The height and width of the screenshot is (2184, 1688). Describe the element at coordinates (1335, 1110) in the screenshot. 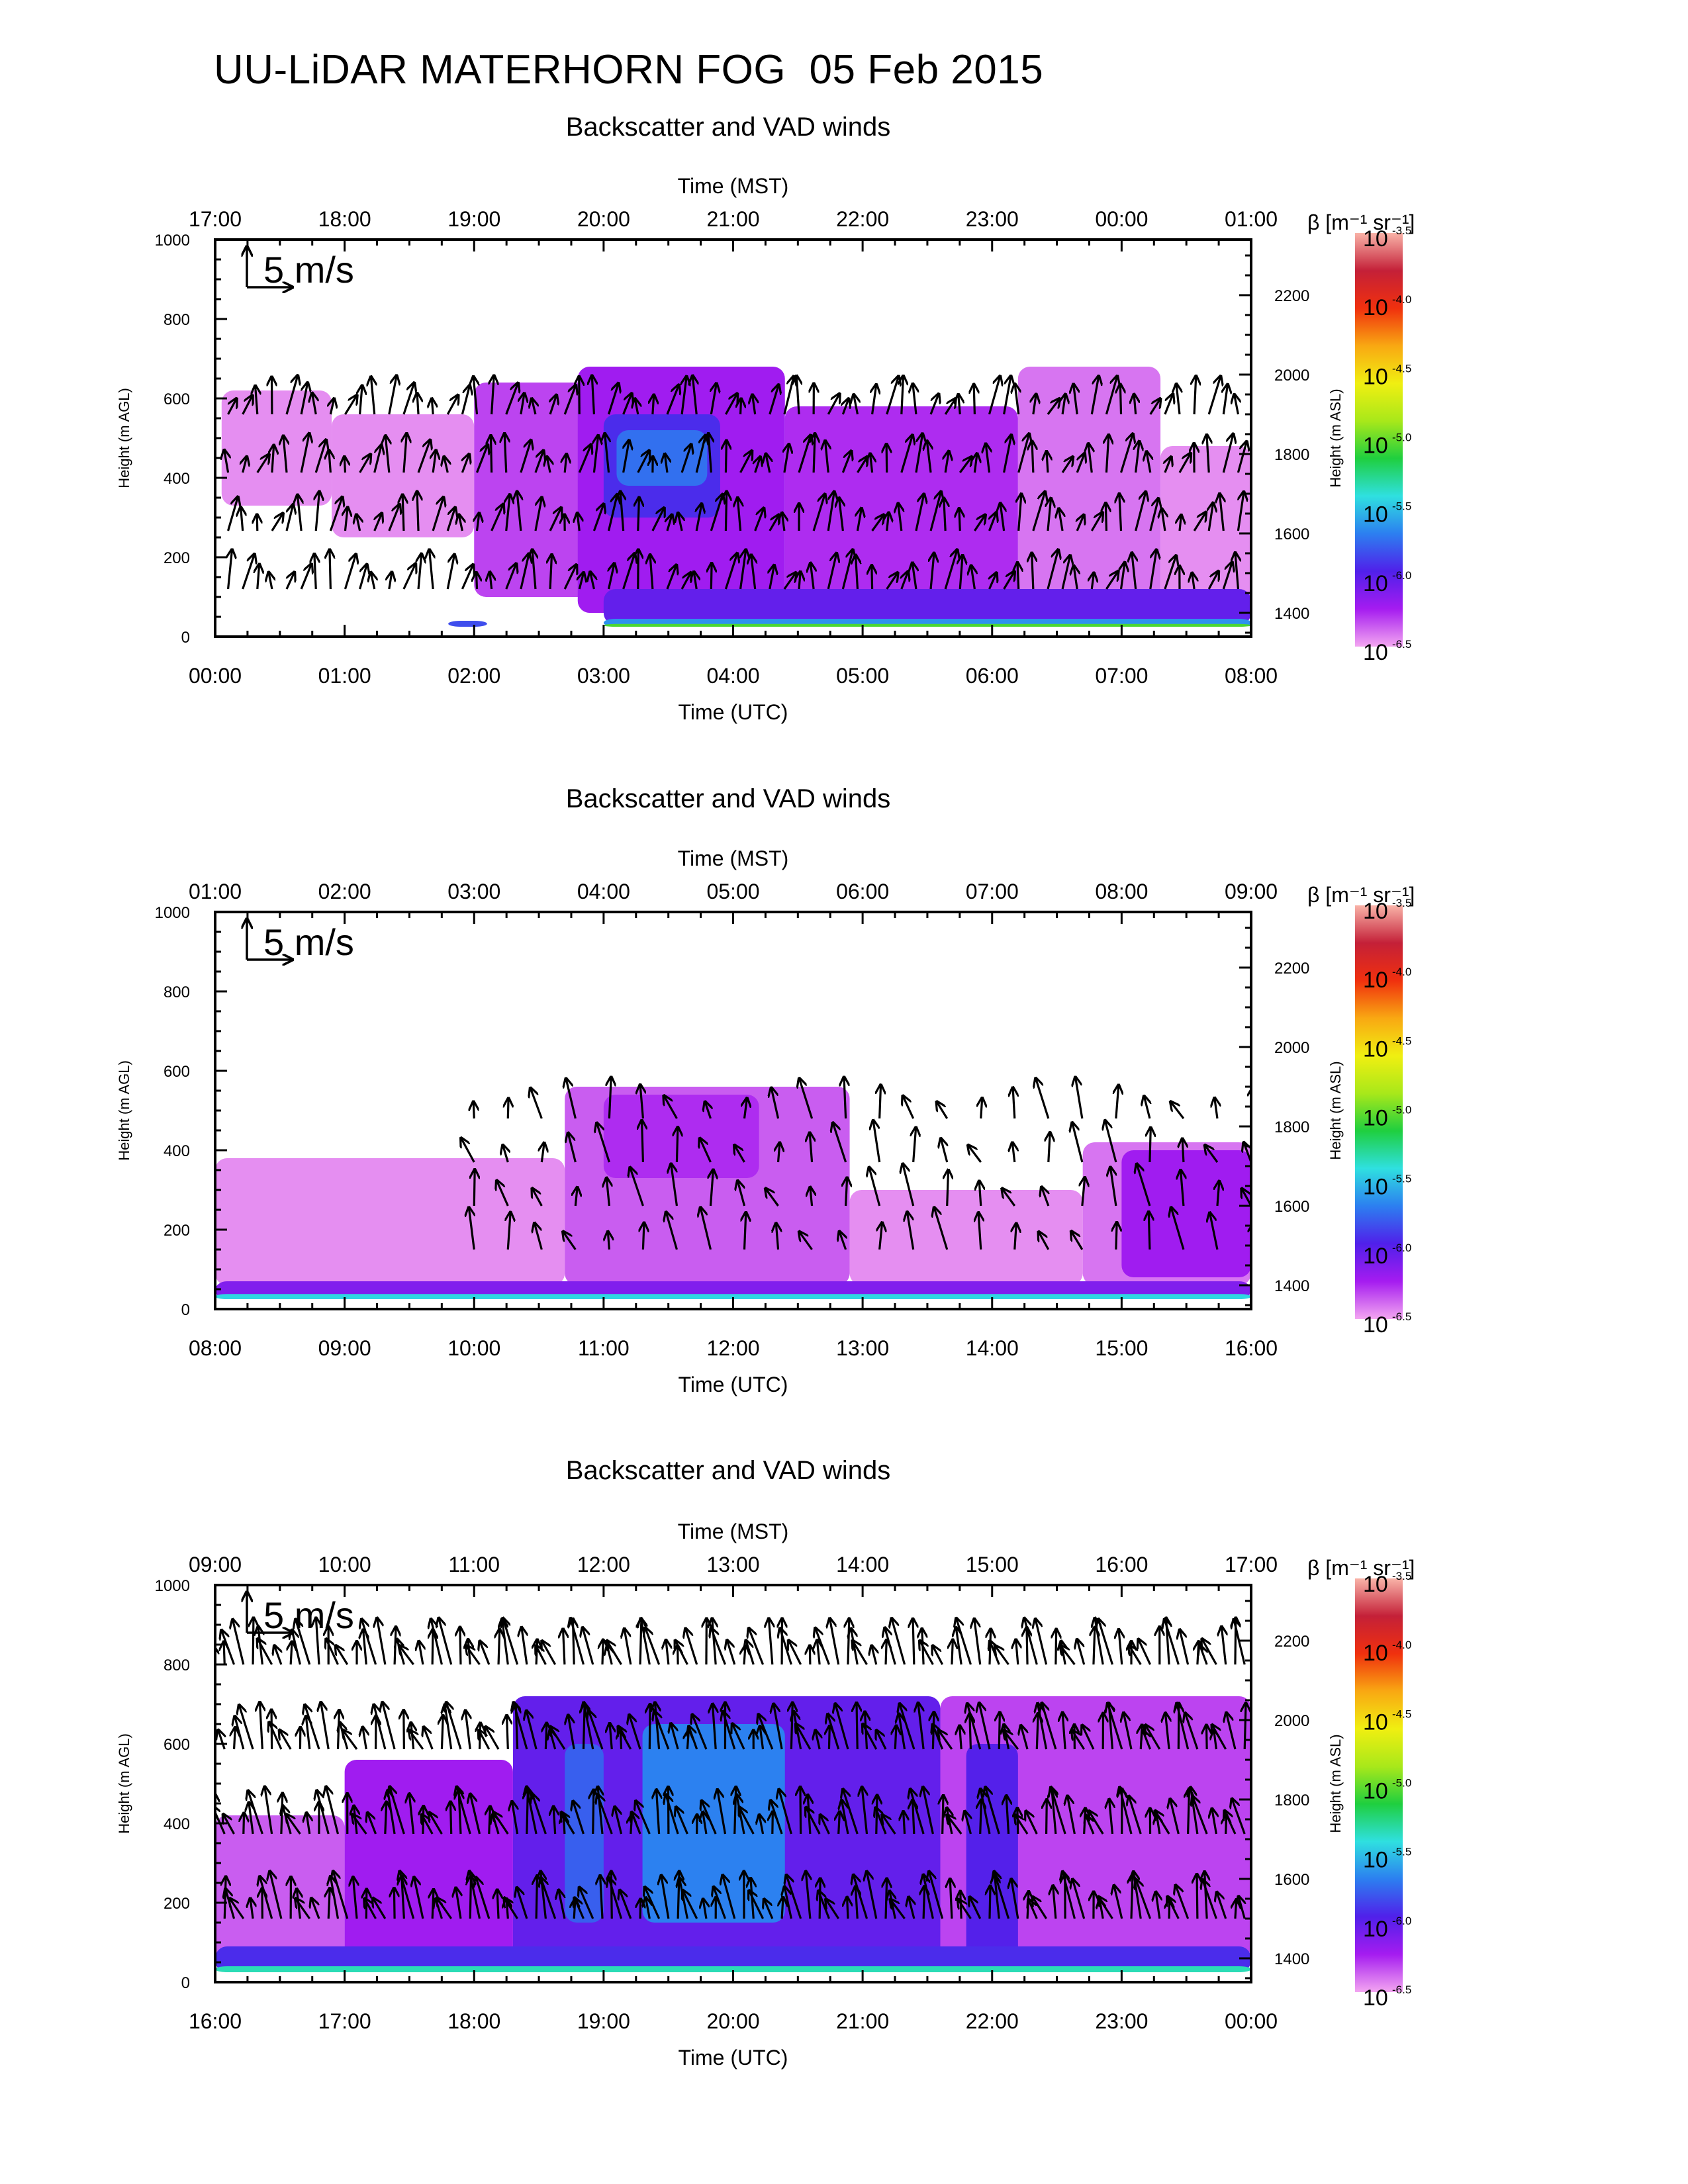

I see `y-axis-label-asl: Height (m ASL)` at that location.